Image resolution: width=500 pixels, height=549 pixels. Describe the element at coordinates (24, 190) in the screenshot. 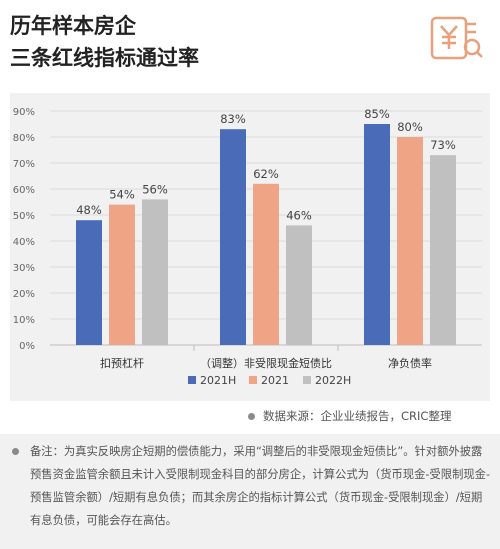

I see `y-tick-label: 60%` at that location.